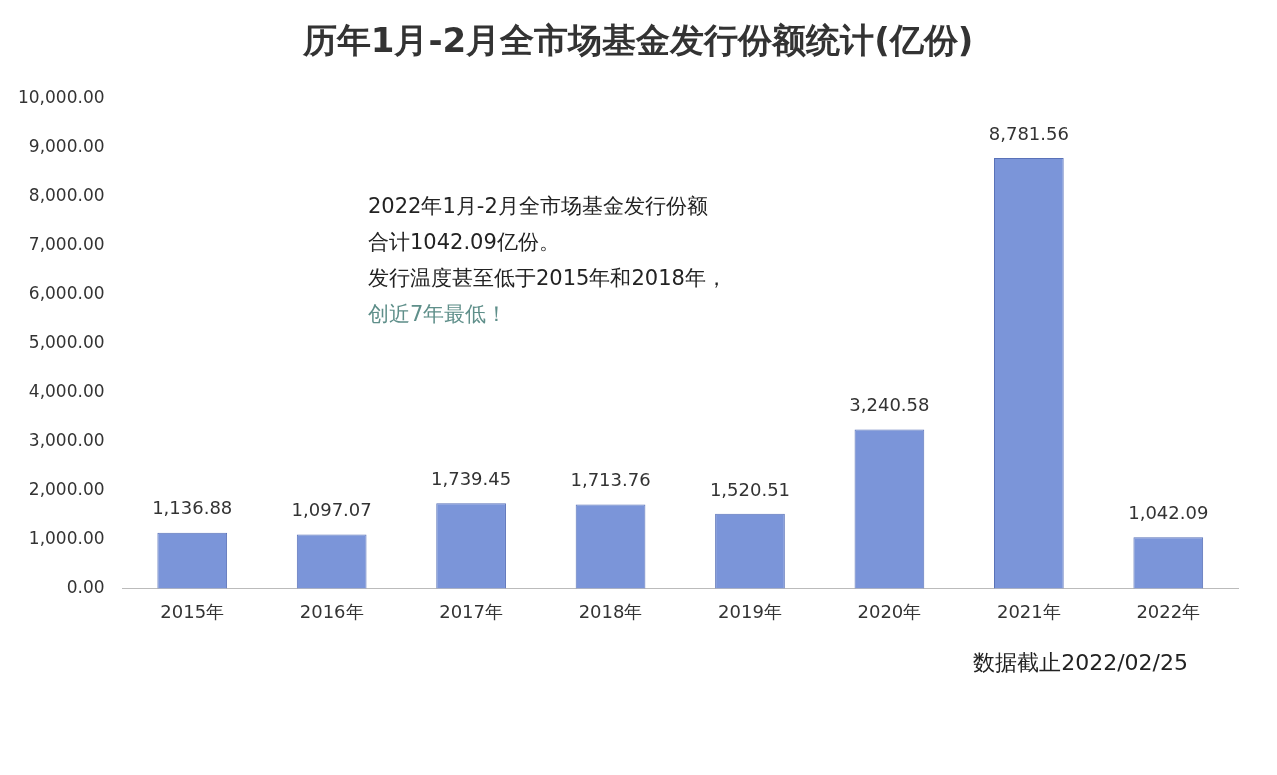  I want to click on chart-title: 历年1月-2月全市场基金发行份额统计(亿份), so click(638, 40).